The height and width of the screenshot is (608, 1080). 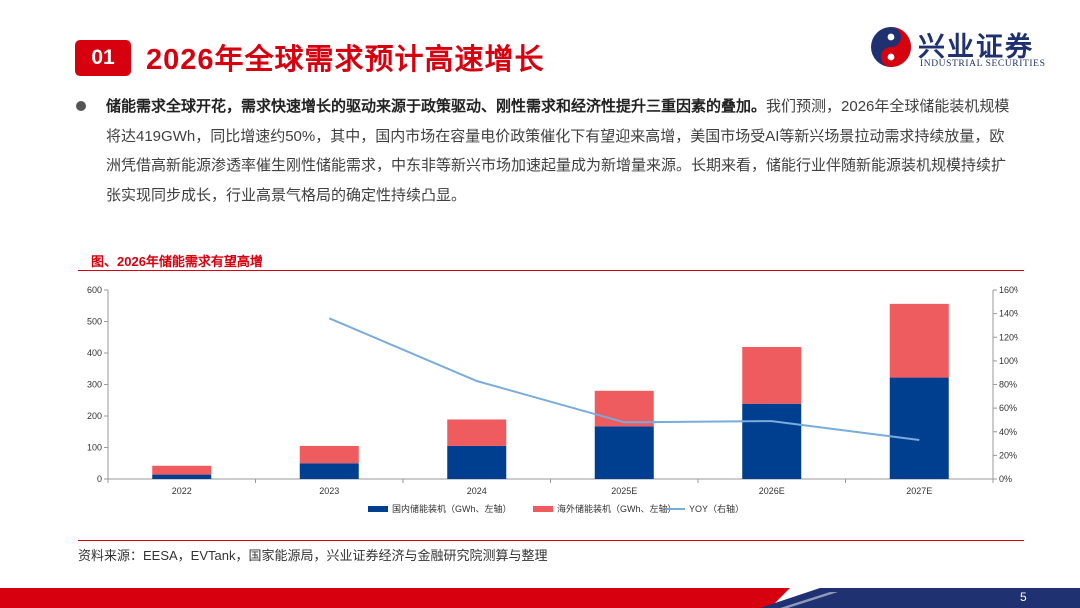 I want to click on y-tick-label-right: 160%, so click(x=1008, y=290).